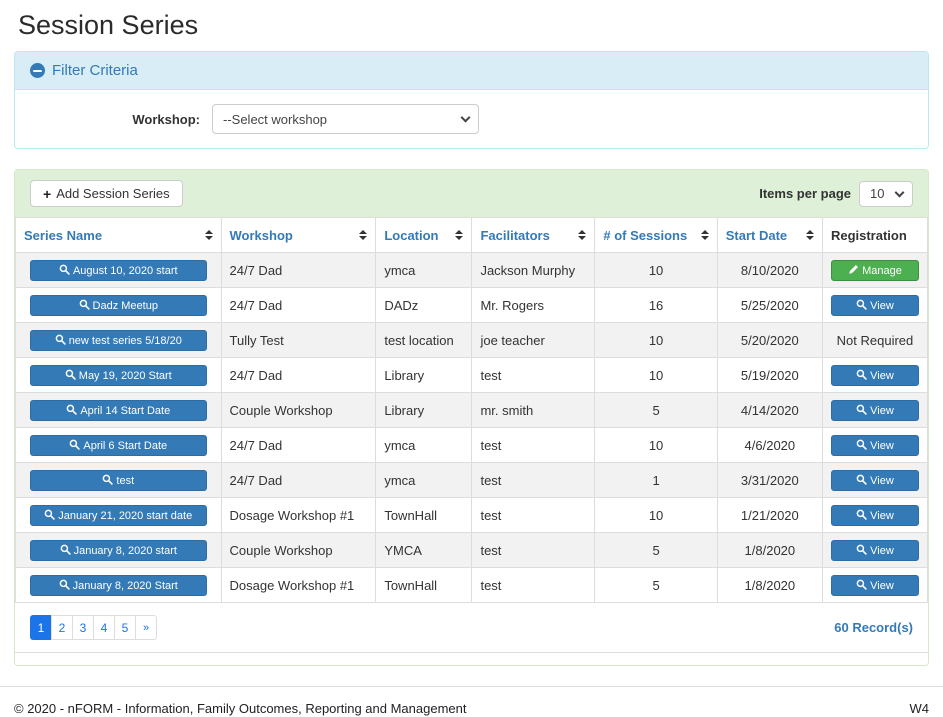  Describe the element at coordinates (515, 235) in the screenshot. I see `column-label: Facilitators` at that location.